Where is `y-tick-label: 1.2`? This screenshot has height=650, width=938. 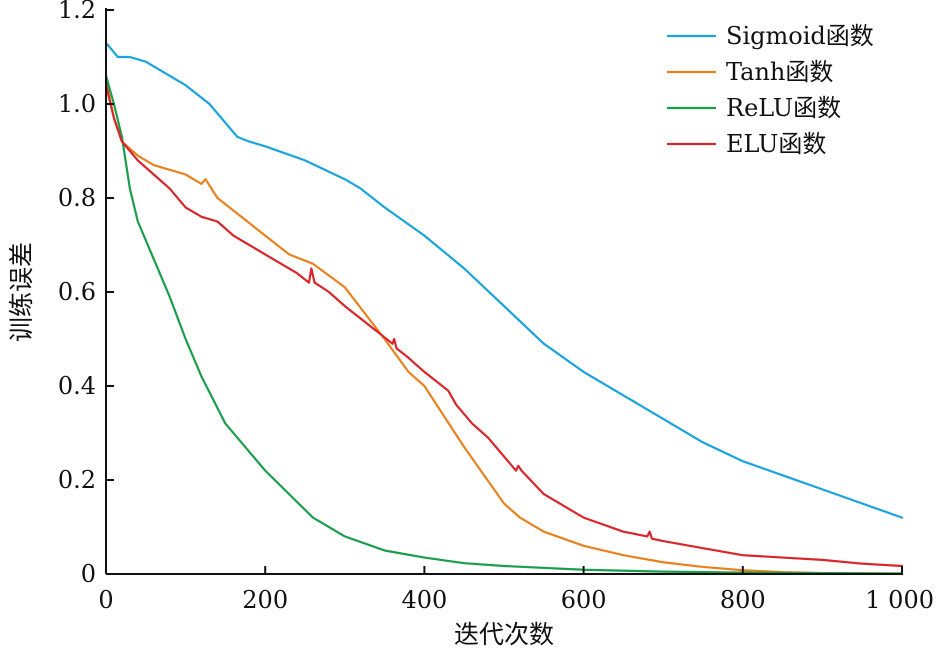 y-tick-label: 1.2 is located at coordinates (77, 12).